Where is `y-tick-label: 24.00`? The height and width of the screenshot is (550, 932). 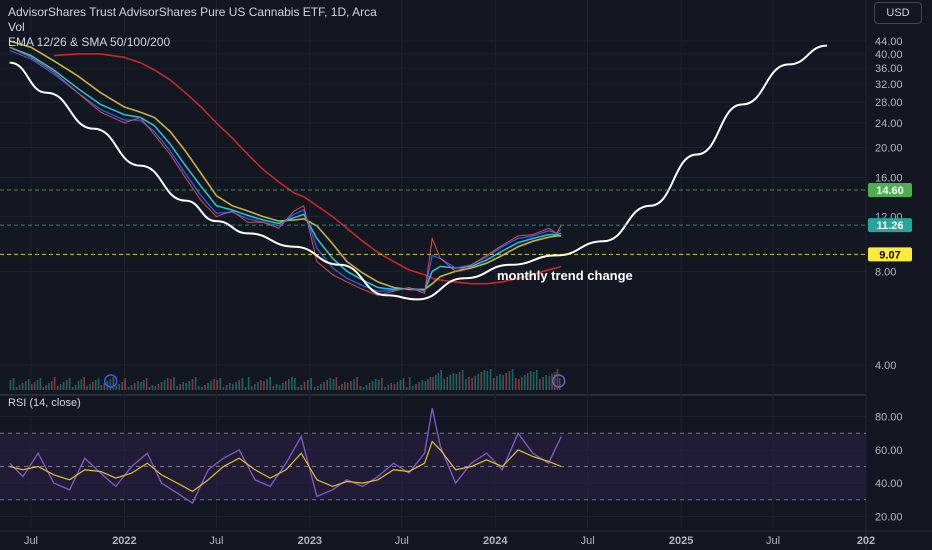 y-tick-label: 24.00 is located at coordinates (889, 124).